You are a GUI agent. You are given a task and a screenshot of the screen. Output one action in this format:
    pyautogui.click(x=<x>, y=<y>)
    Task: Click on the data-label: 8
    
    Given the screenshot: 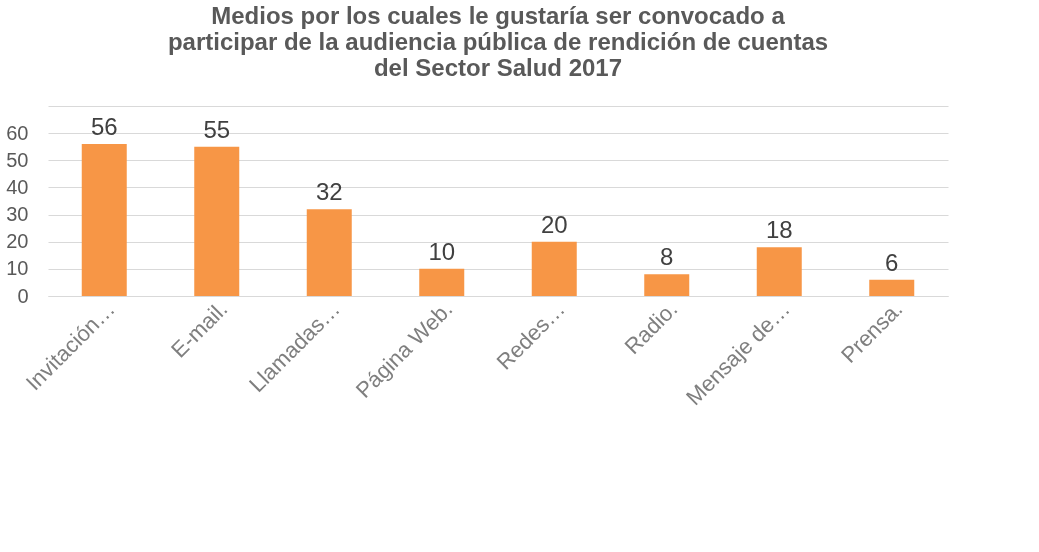 What is the action you would take?
    pyautogui.click(x=667, y=257)
    